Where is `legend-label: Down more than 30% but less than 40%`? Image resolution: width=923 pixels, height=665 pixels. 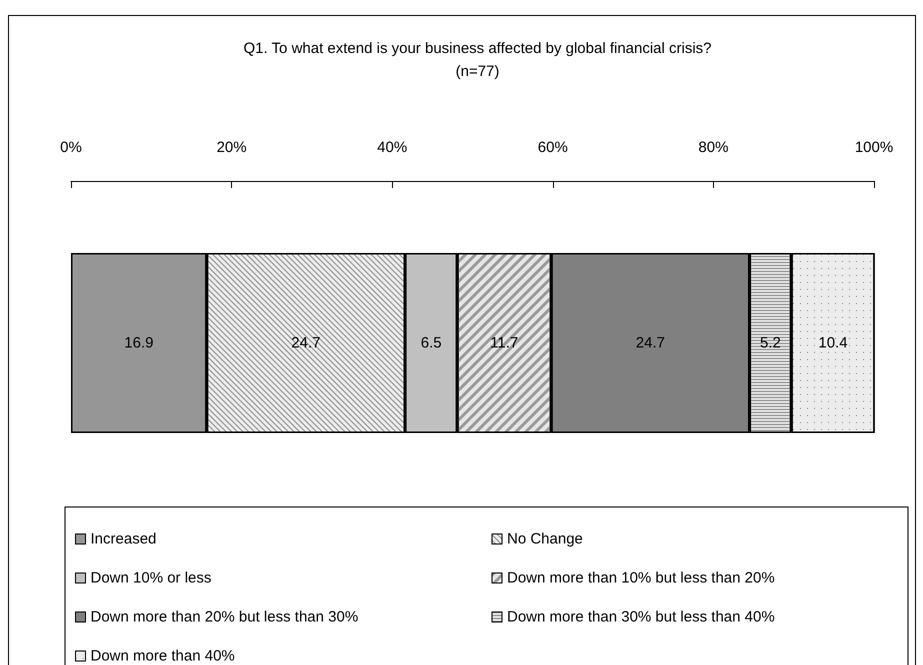
legend-label: Down more than 30% but less than 40% is located at coordinates (641, 617).